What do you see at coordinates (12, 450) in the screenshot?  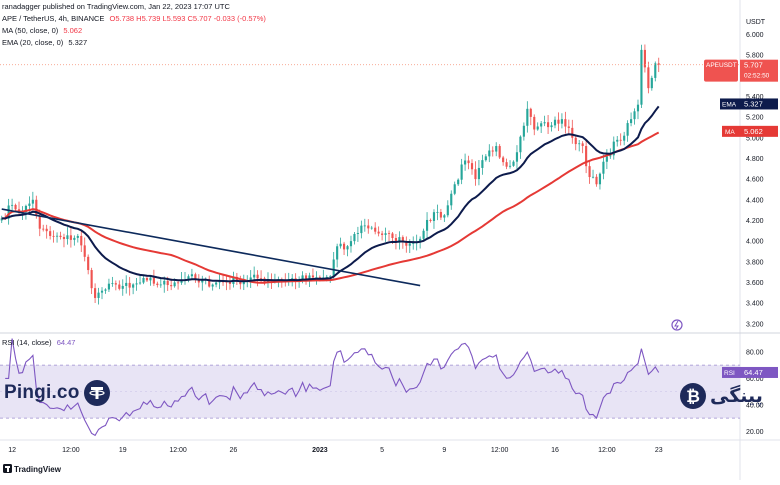 I see `time-tick-label: 12` at bounding box center [12, 450].